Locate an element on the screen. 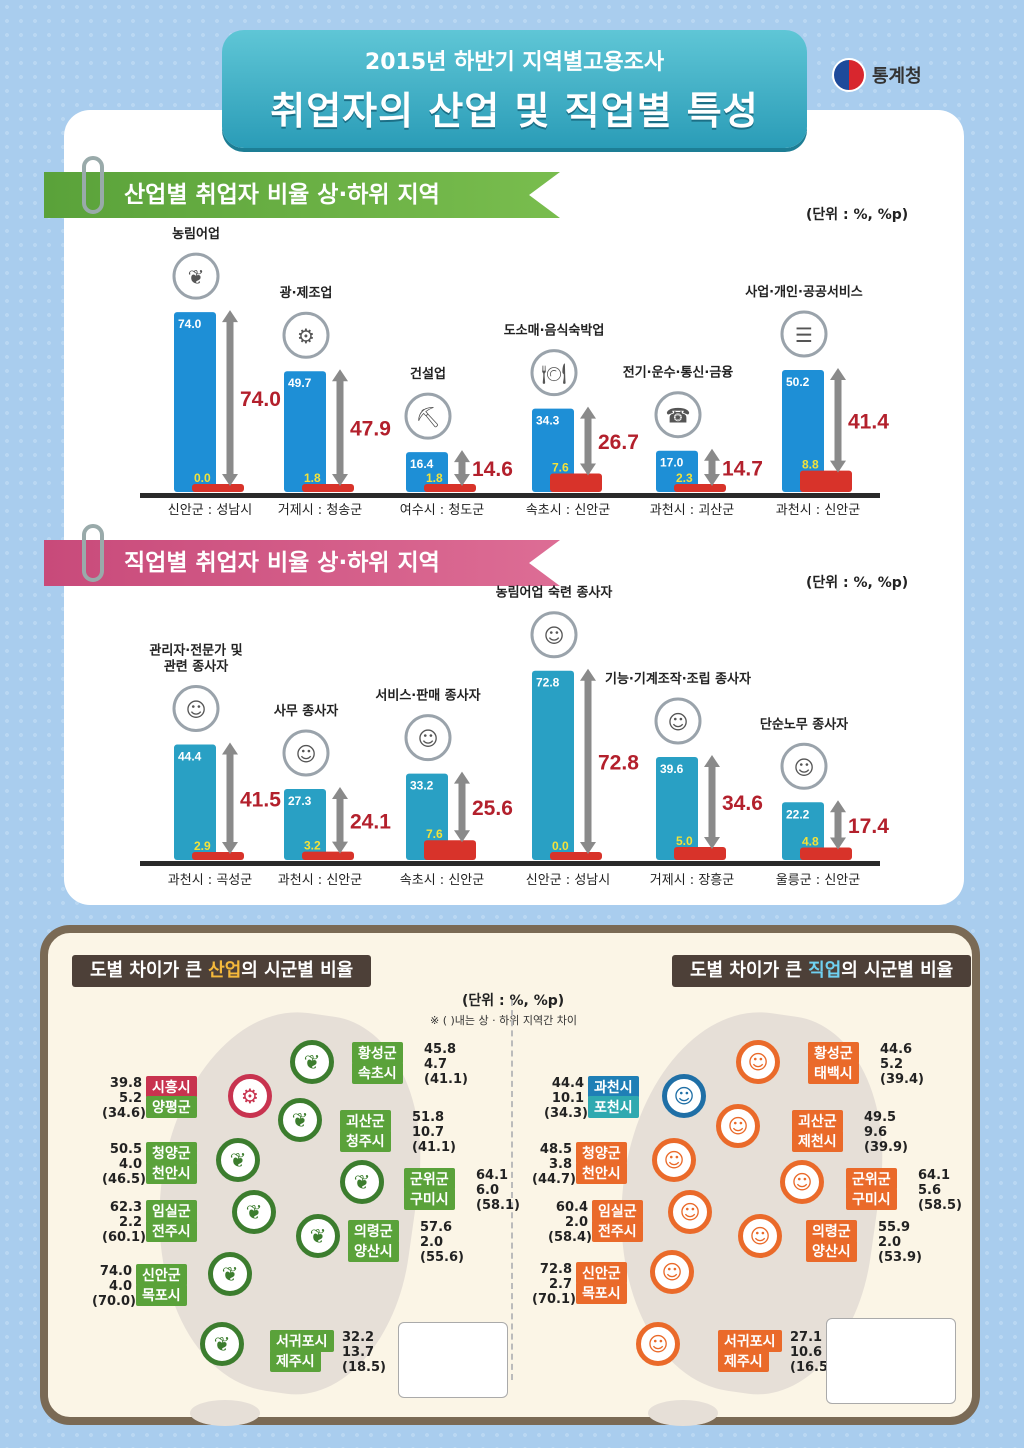  manager-icon is located at coordinates (196, 709).